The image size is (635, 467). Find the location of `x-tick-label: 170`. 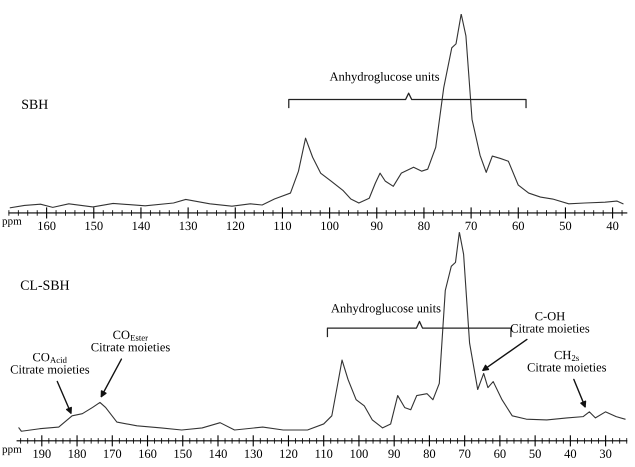

x-tick-label: 170 is located at coordinates (113, 454).